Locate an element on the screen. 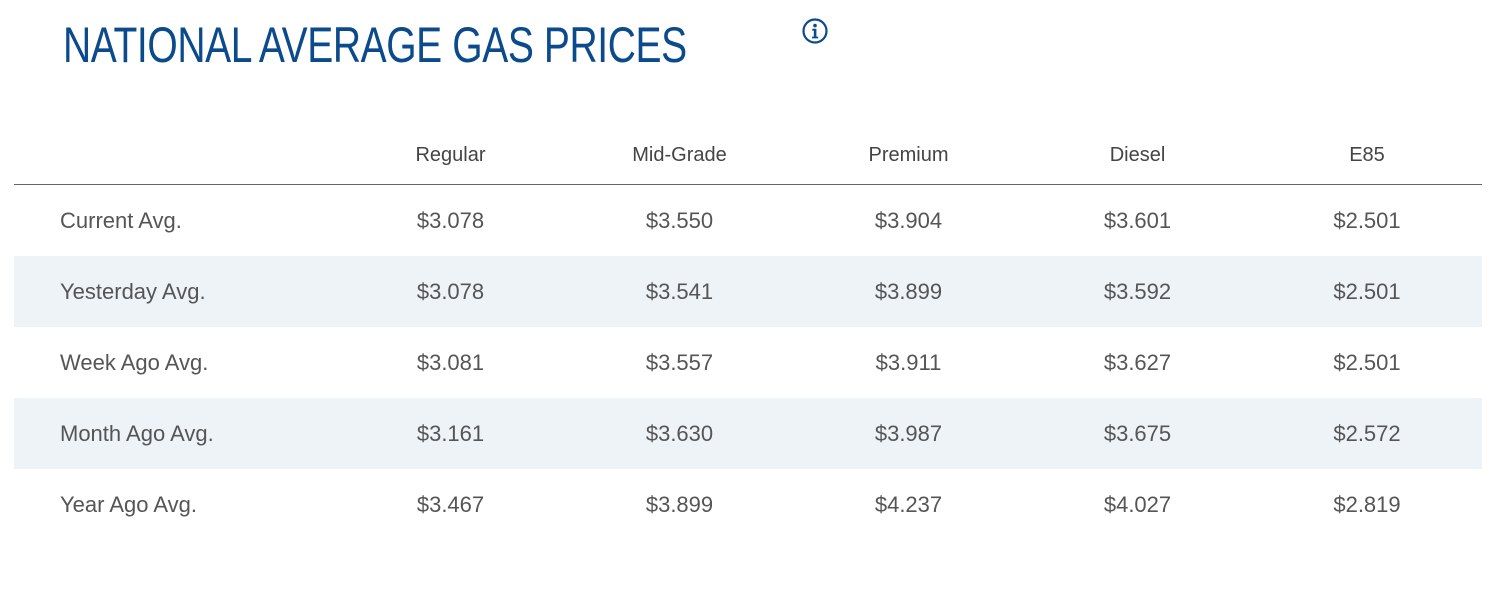  title-area: NATIONAL AVERAGE GAS PRICES is located at coordinates (445, 45).